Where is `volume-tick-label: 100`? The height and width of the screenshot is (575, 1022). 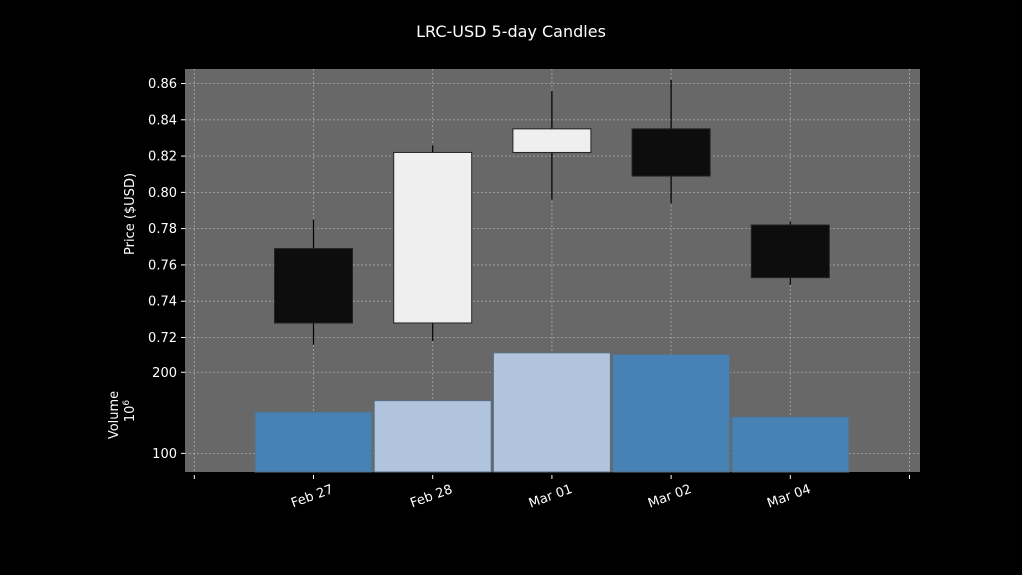
volume-tick-label: 100 is located at coordinates (164, 454).